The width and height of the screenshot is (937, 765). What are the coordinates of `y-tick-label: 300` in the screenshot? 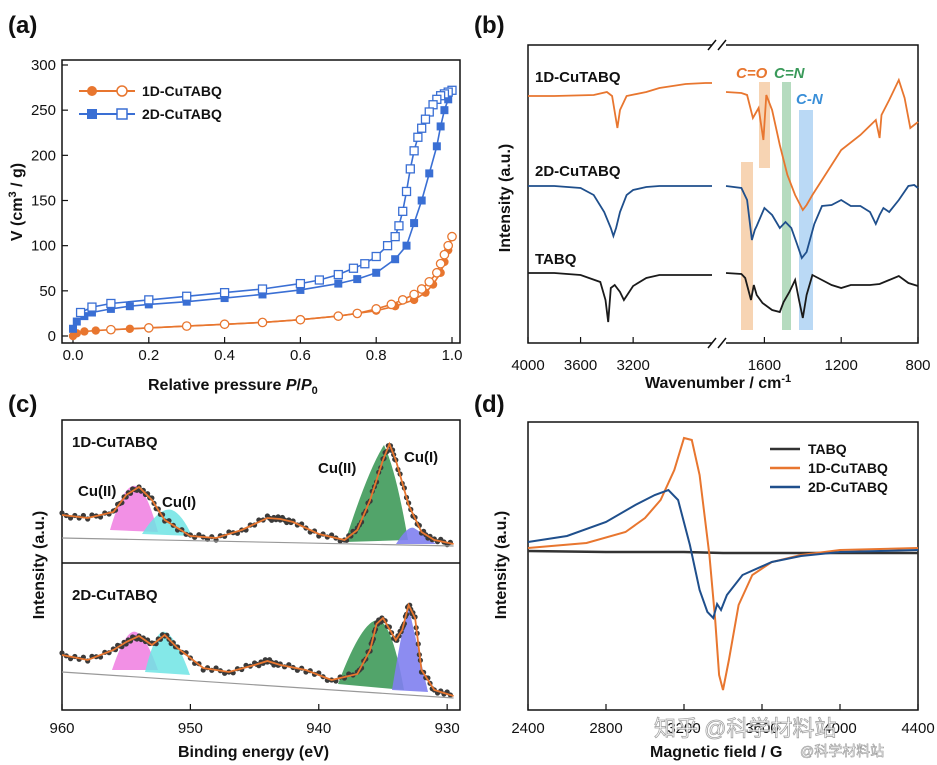 It's located at (43, 65).